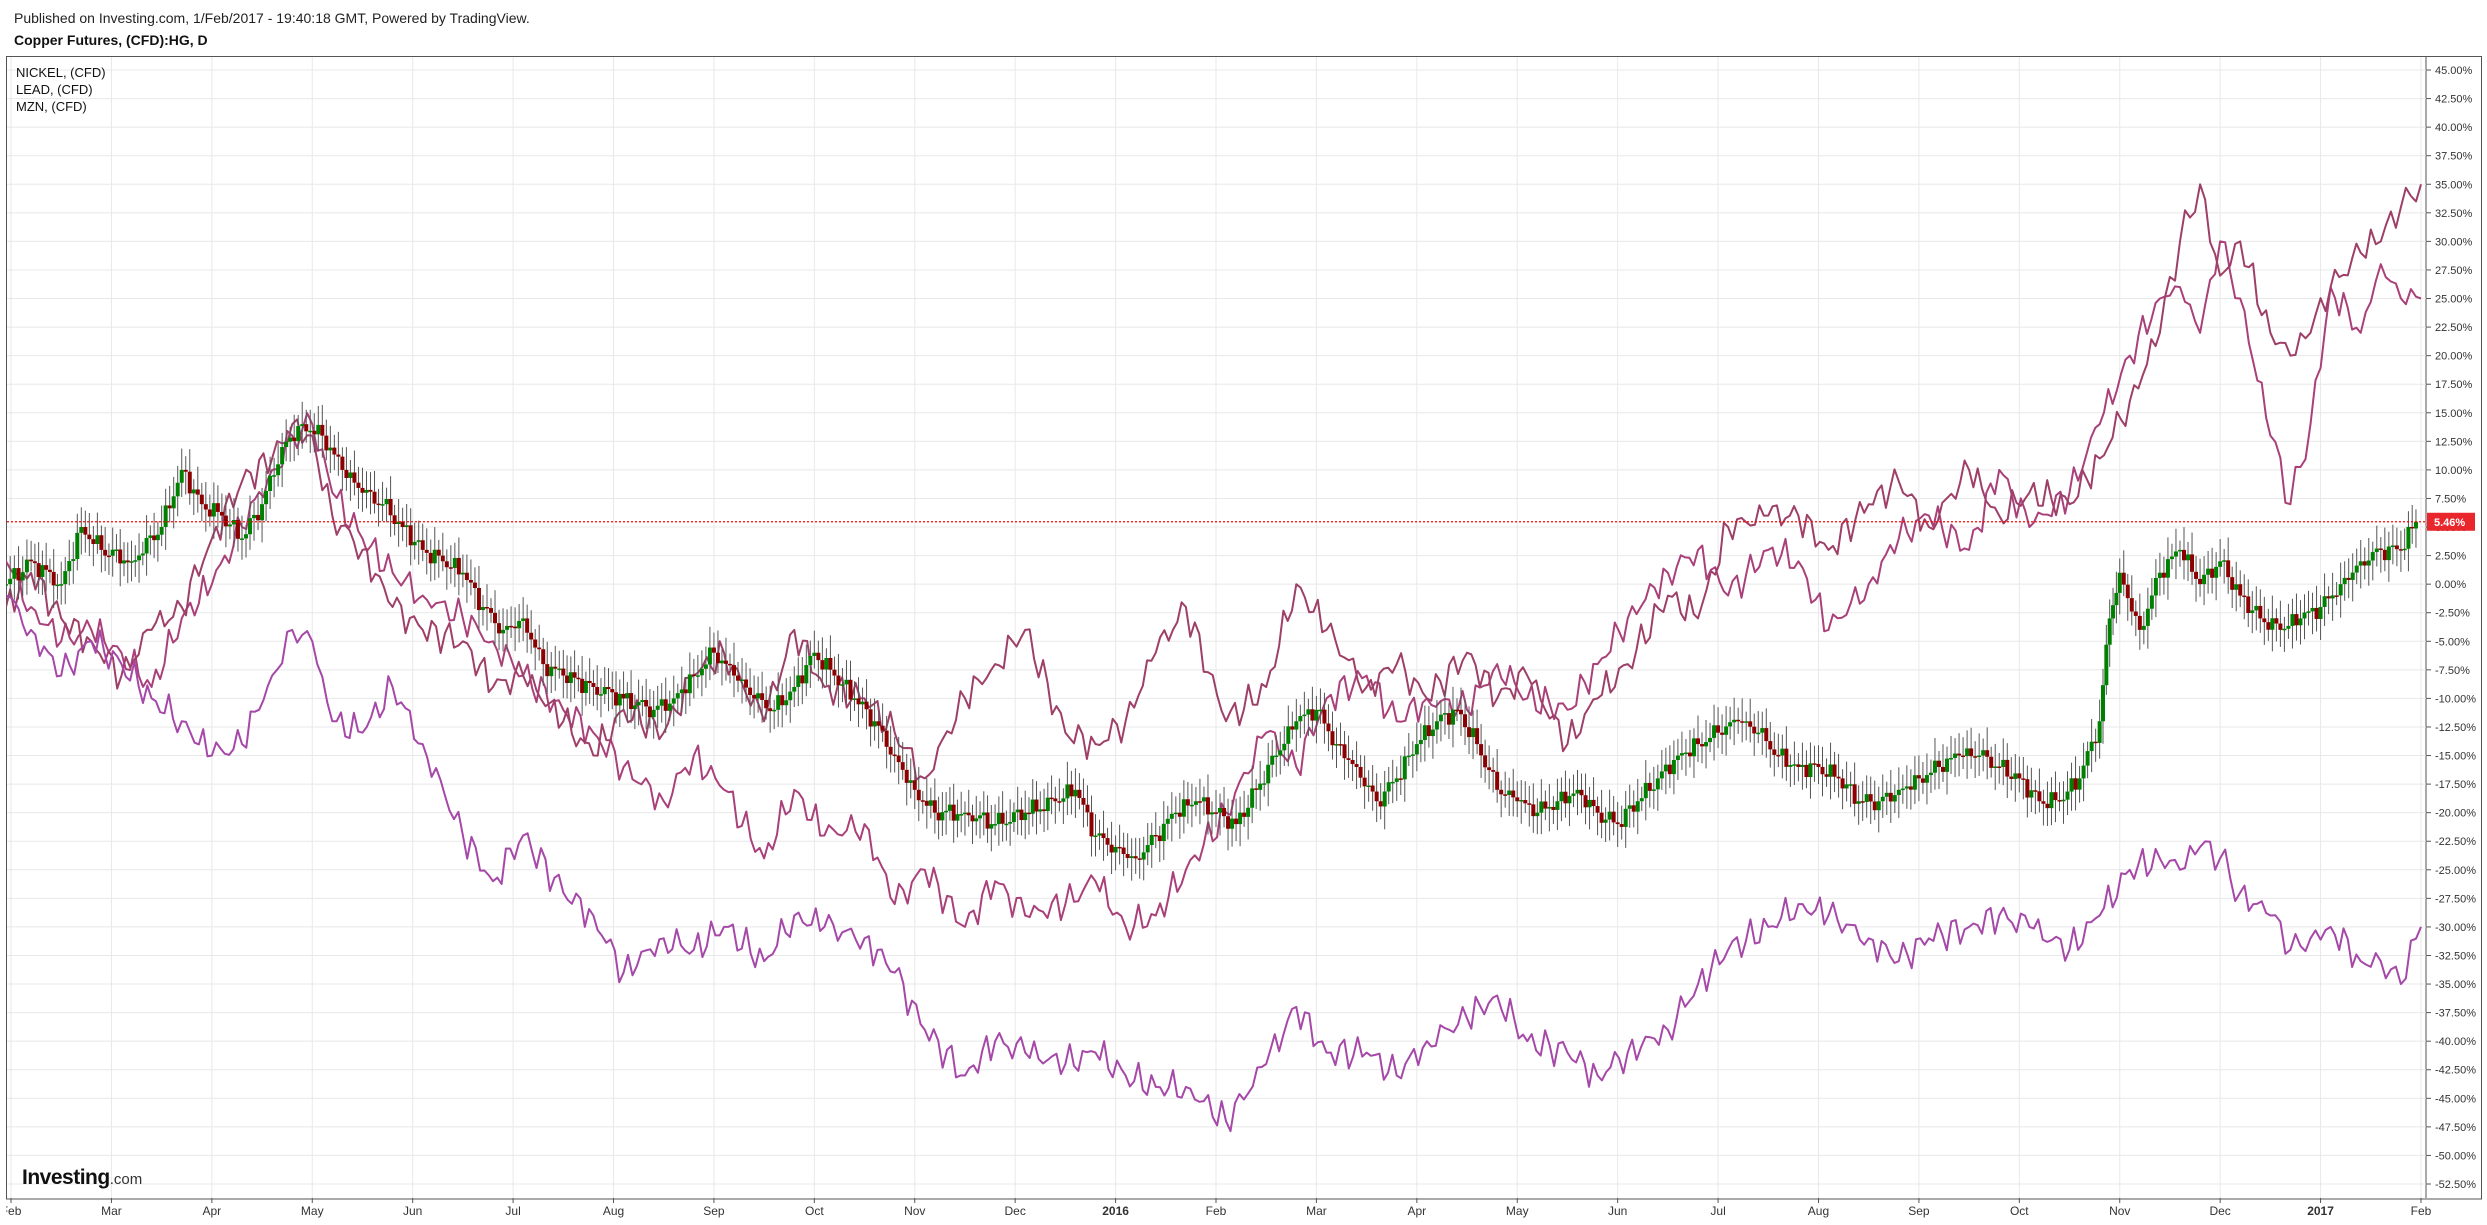 The width and height of the screenshot is (2487, 1225). I want to click on y-tick-label: 37.50%, so click(2454, 157).